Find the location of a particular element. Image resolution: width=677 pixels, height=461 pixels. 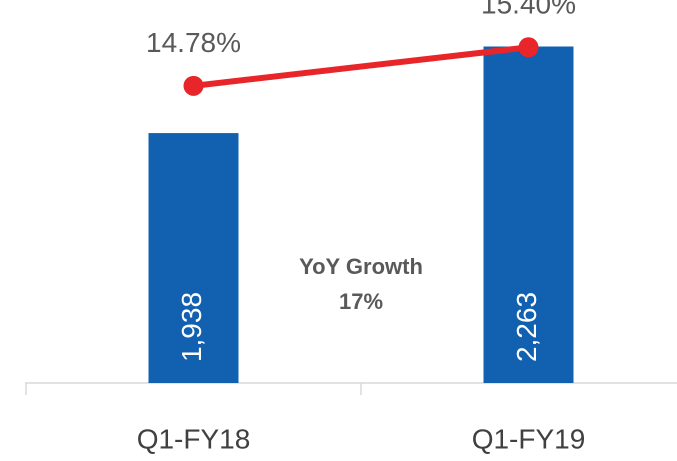

bar-value-label: 1,938 is located at coordinates (191, 327).